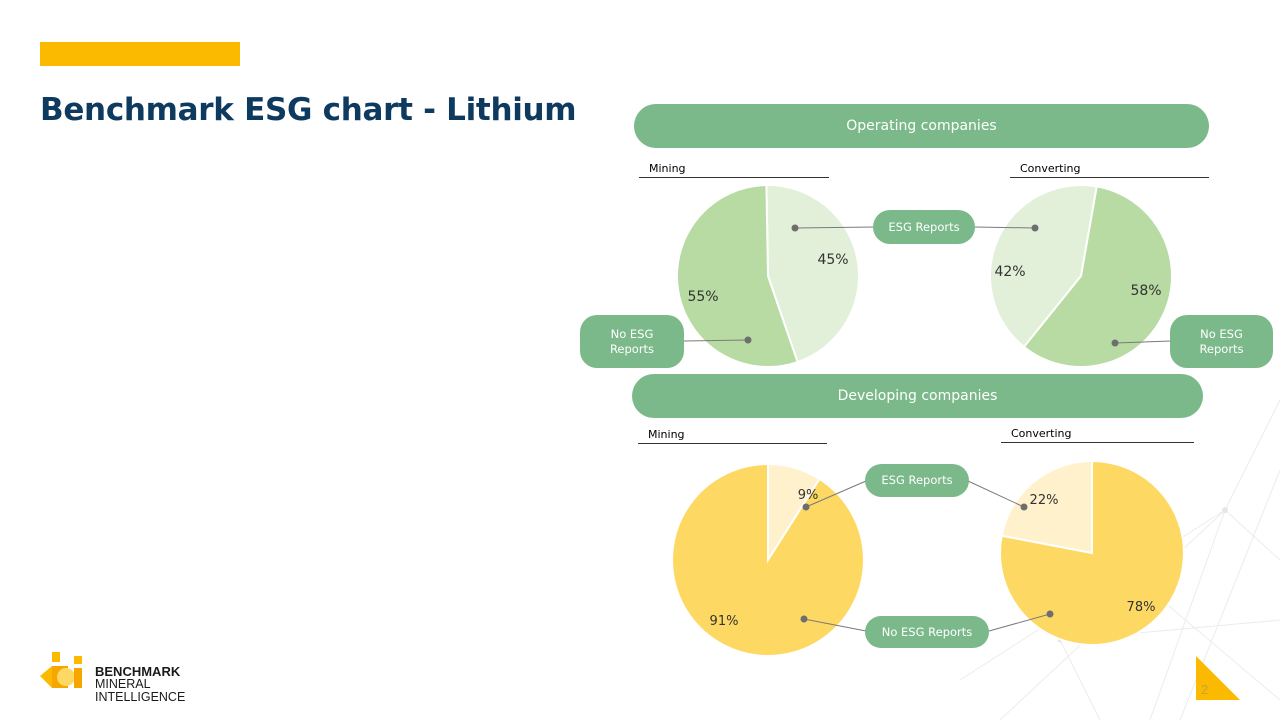 This screenshot has width=1280, height=720. I want to click on op-no-esg-left-callout: No ESG Reports, so click(632, 341).